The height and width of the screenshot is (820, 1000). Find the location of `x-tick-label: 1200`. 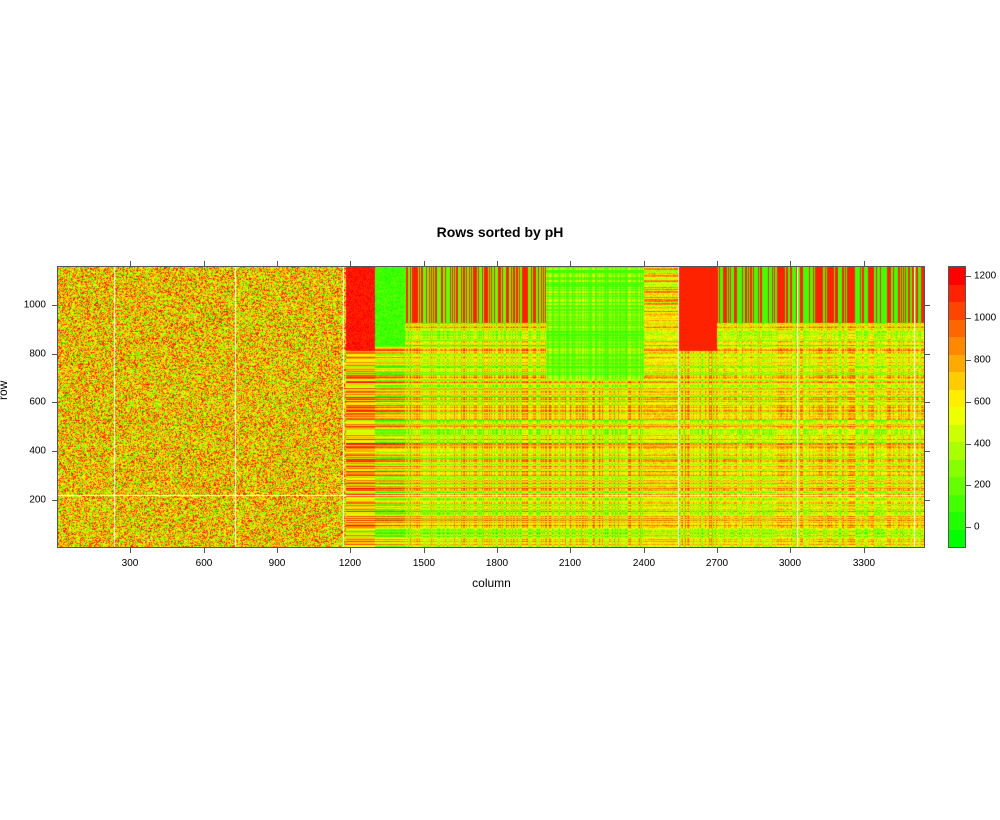

x-tick-label: 1200 is located at coordinates (350, 563).